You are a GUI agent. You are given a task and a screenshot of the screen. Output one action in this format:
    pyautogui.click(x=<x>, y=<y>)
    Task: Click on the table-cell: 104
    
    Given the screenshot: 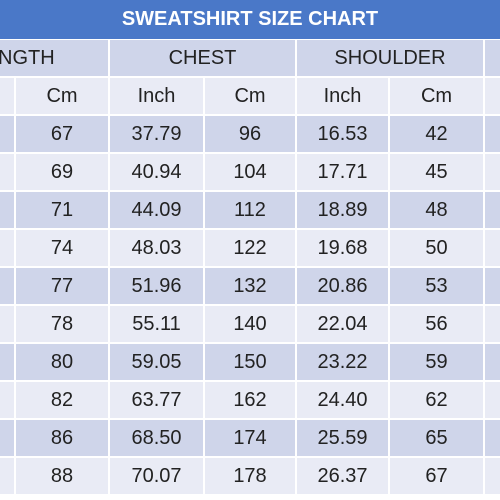 What is the action you would take?
    pyautogui.click(x=251, y=173)
    